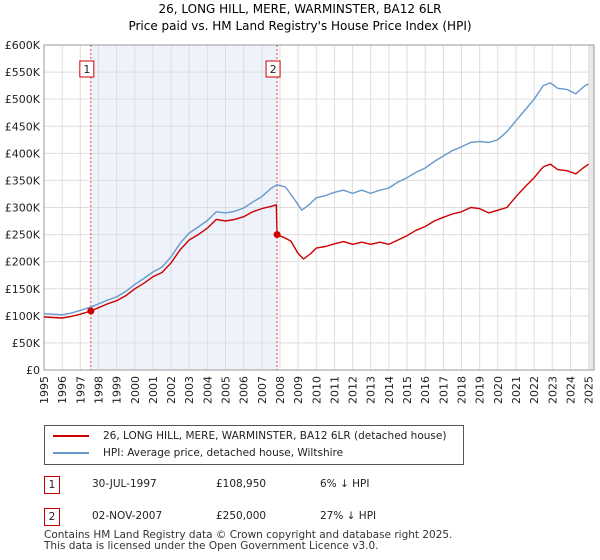 This screenshot has width=600, height=560. I want to click on y-tick-label: £300K, so click(23, 208).